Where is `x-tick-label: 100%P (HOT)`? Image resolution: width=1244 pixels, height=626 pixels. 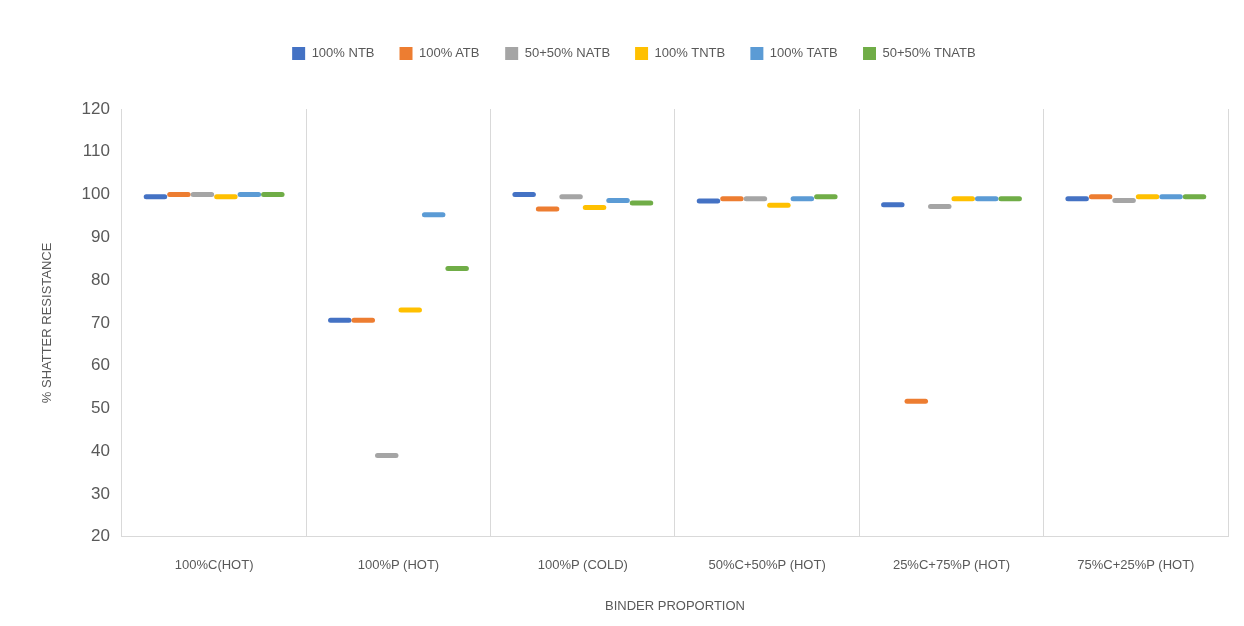 x-tick-label: 100%P (HOT) is located at coordinates (398, 565).